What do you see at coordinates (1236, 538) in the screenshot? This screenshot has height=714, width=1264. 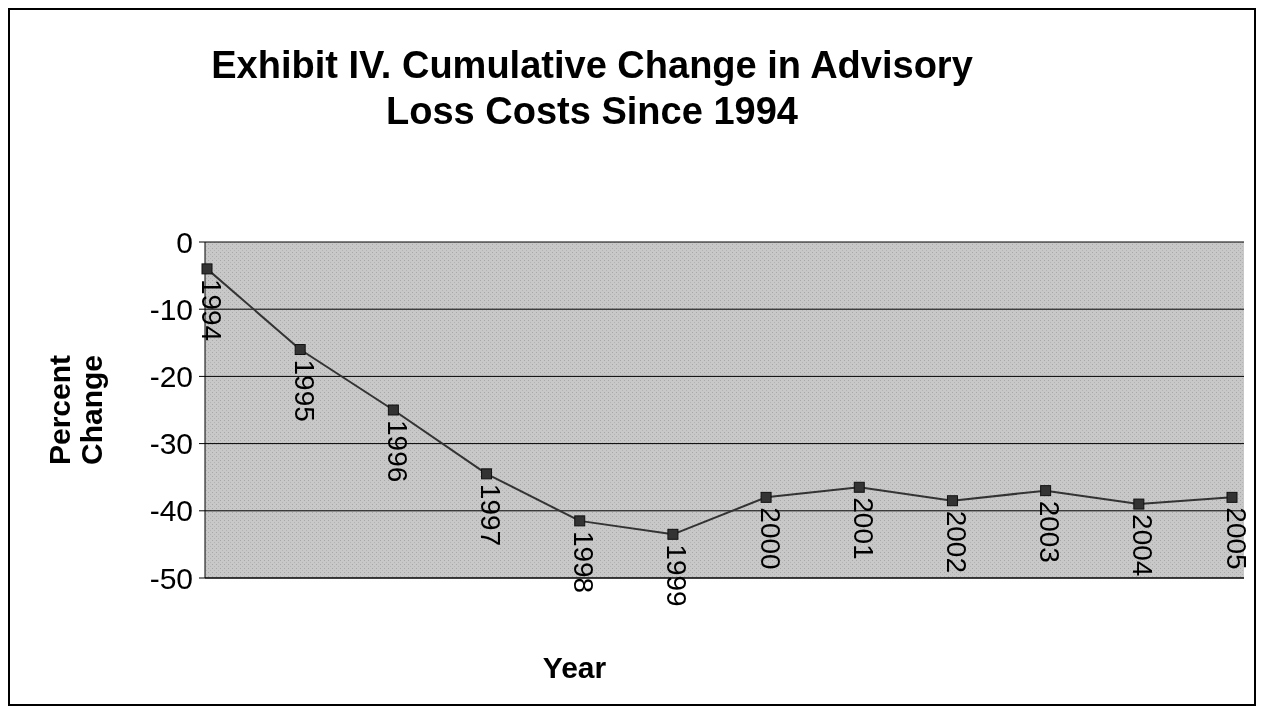 I see `x-tick-label: 2005` at bounding box center [1236, 538].